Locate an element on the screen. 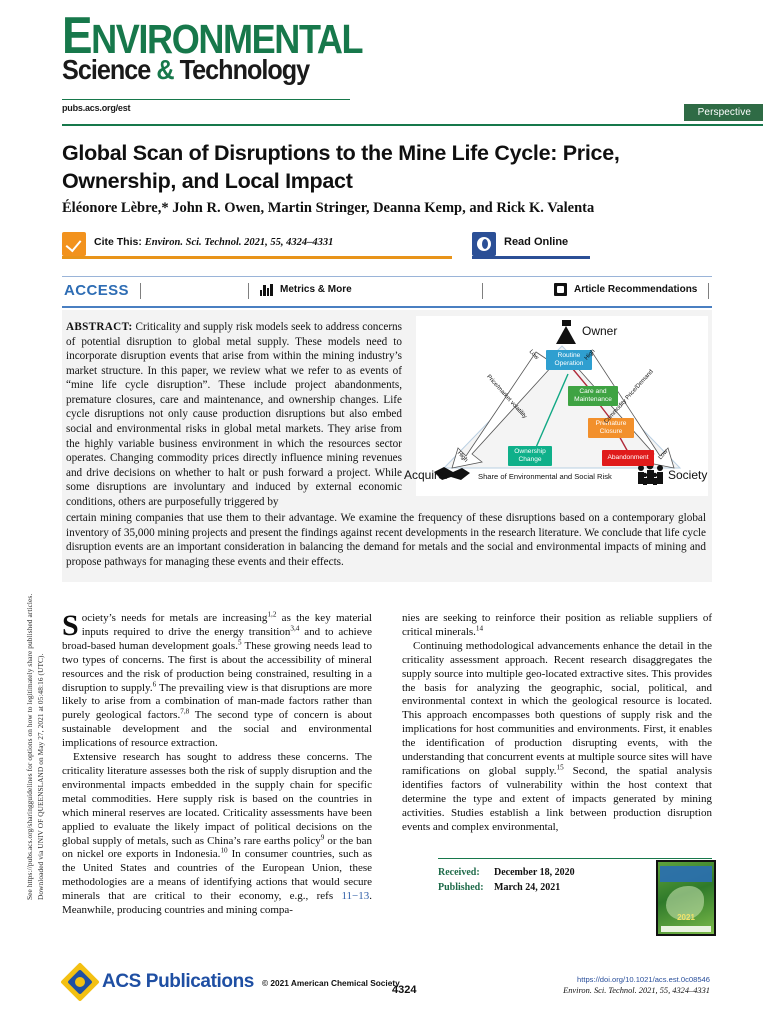 Image resolution: width=777 pixels, height=1024 pixels. cover-title-band is located at coordinates (686, 874).